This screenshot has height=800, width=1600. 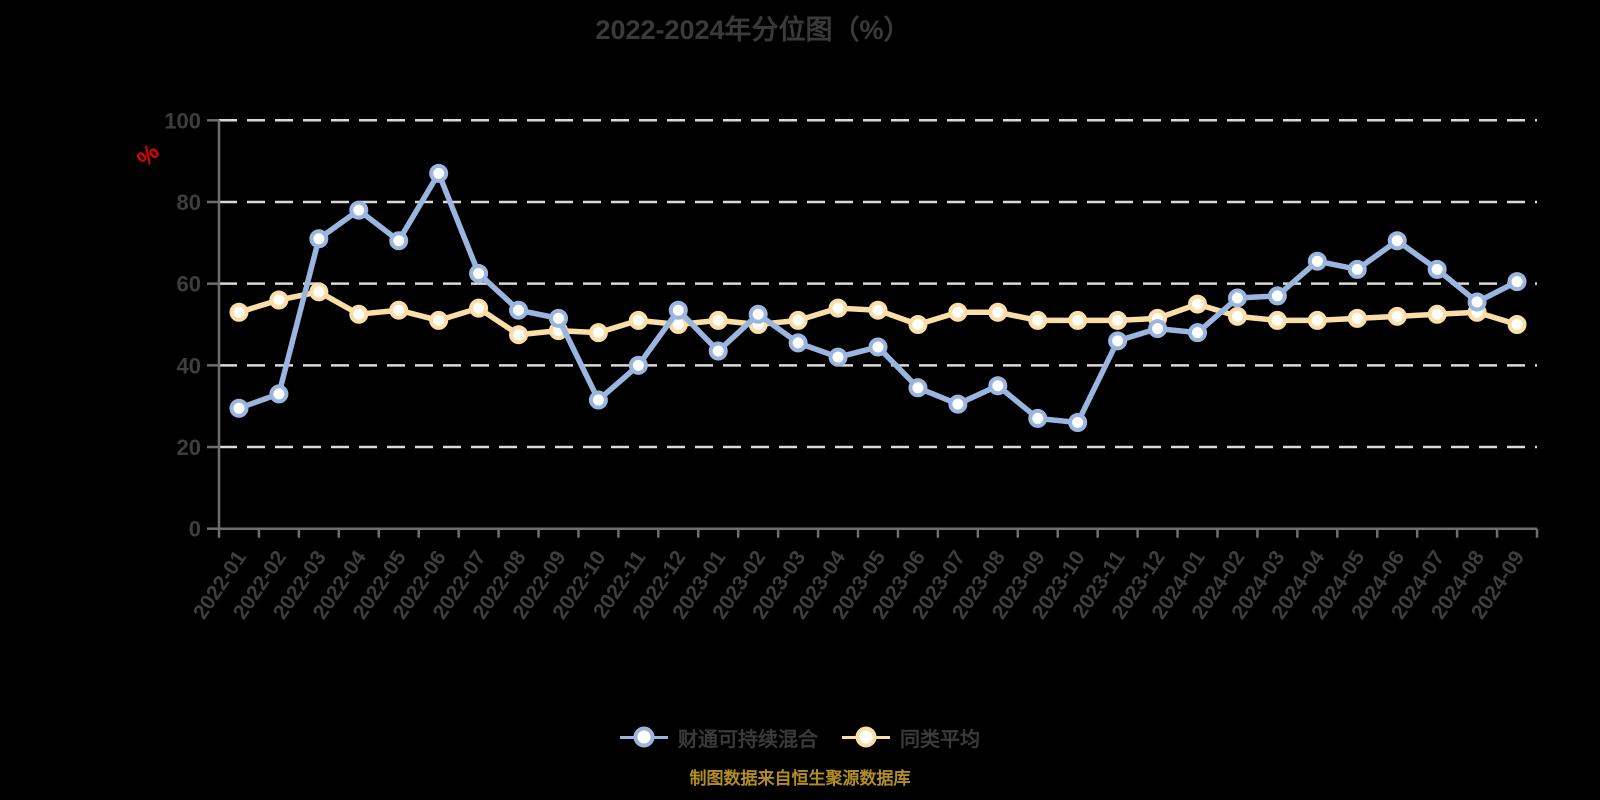 I want to click on legend-item-fund: 财通可持续混合, so click(x=719, y=737).